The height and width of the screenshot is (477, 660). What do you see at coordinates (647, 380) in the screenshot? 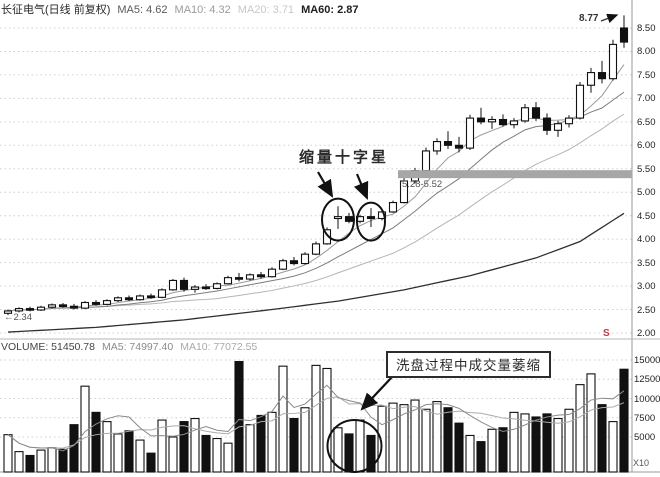
I see `volume-axis-tick: 12500` at bounding box center [647, 380].